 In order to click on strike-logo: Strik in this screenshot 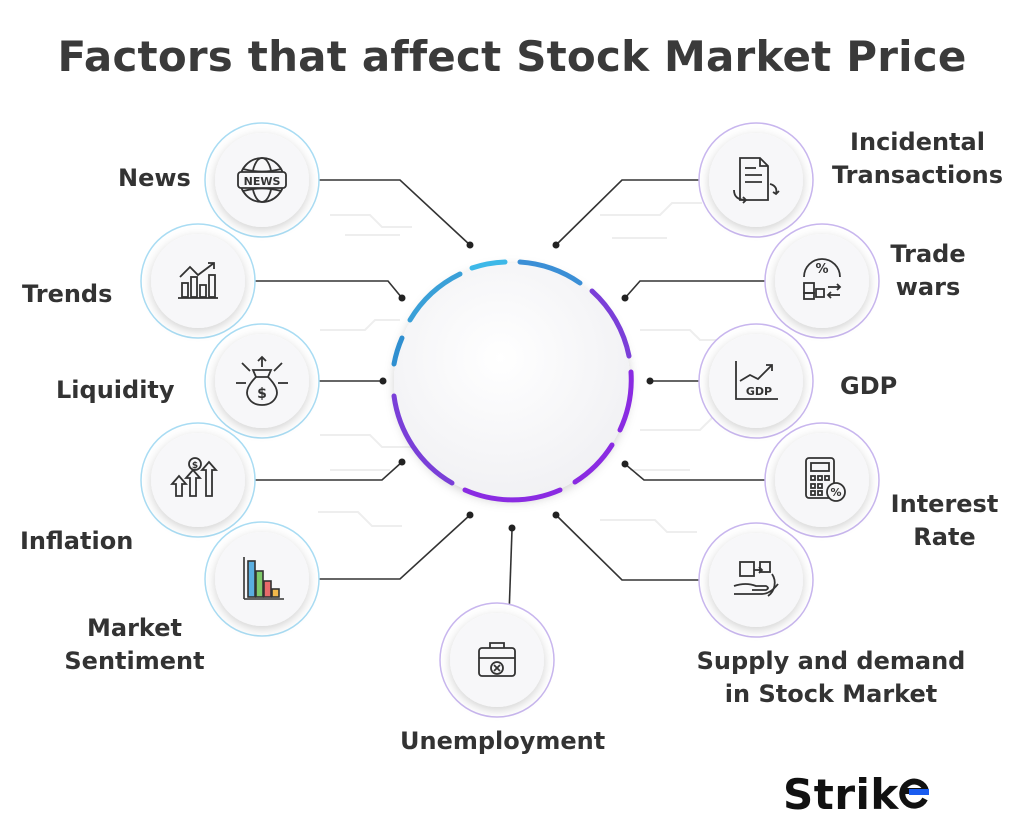, I will do `click(856, 794)`.